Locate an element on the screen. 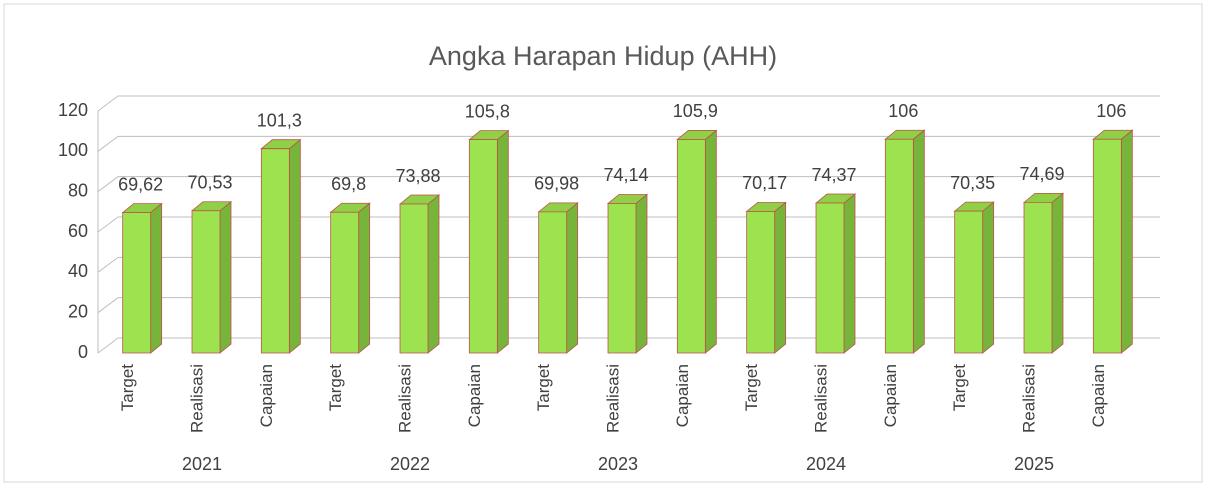  data-label: 74,37 is located at coordinates (833, 175).